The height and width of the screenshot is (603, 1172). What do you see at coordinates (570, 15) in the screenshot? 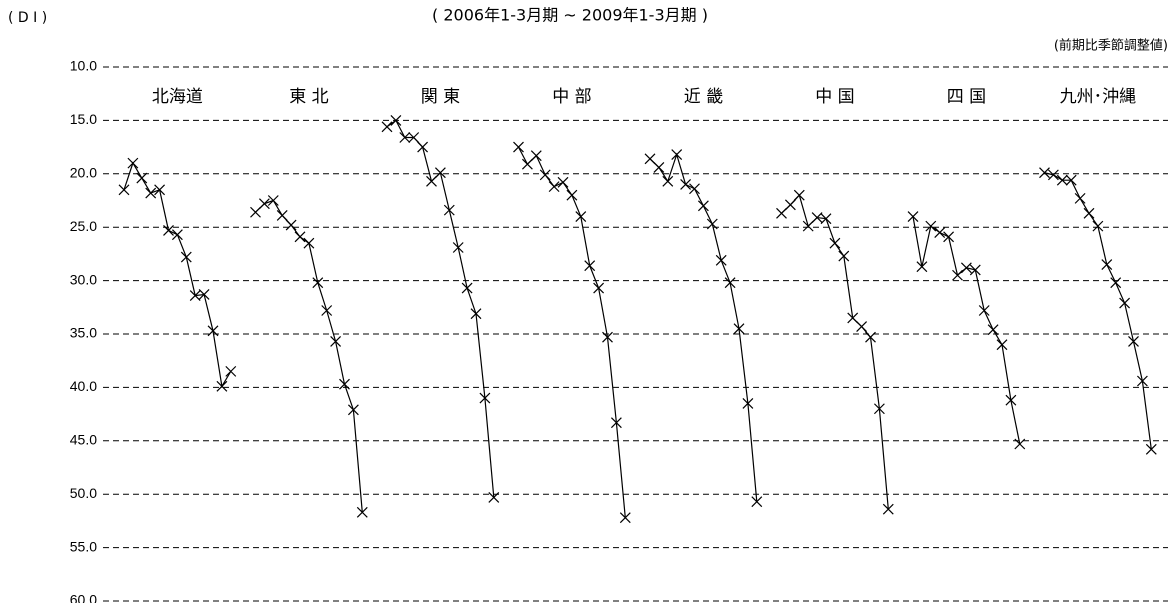
I see `chart-title: ( 2006年1-3月期 ~ 2009年1-3月期 )` at bounding box center [570, 15].